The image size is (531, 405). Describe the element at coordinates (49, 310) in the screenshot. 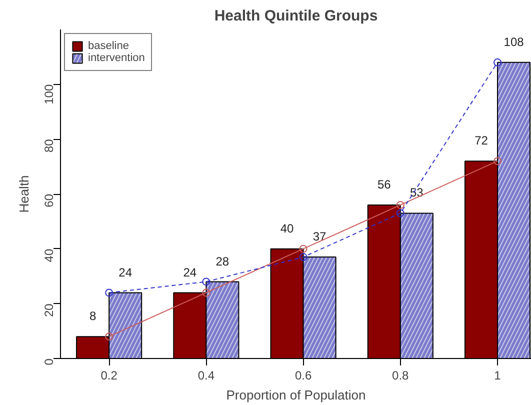

I see `y-tick-label: 20` at that location.